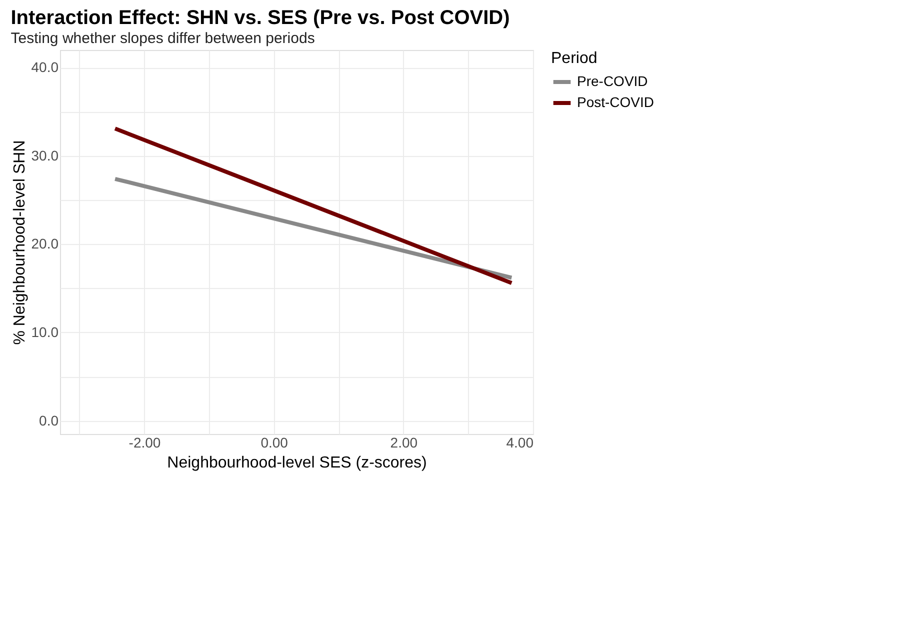 This screenshot has height=619, width=902. Describe the element at coordinates (45, 67) in the screenshot. I see `y-tick-label: 40.0` at that location.